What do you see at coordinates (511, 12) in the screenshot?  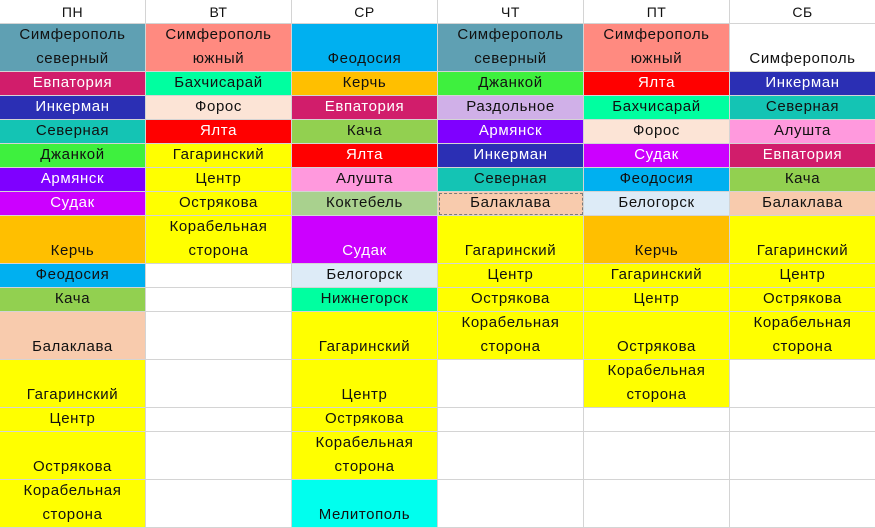 I see `day-header: ЧТ` at bounding box center [511, 12].